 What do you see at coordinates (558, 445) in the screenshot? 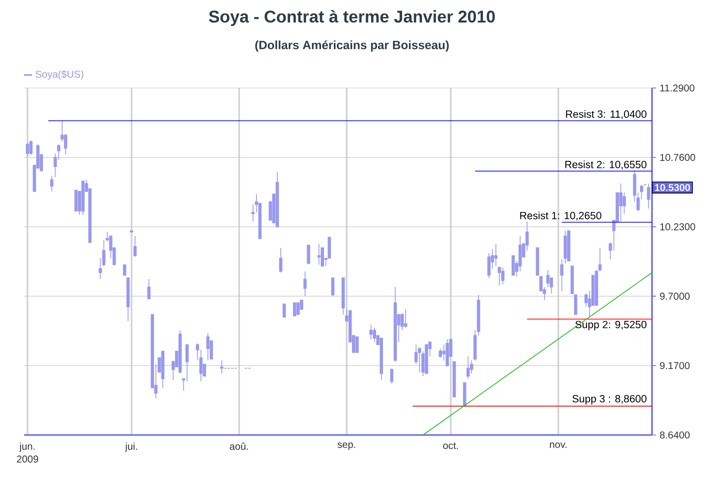
I see `x-tick-label: nov.` at bounding box center [558, 445].